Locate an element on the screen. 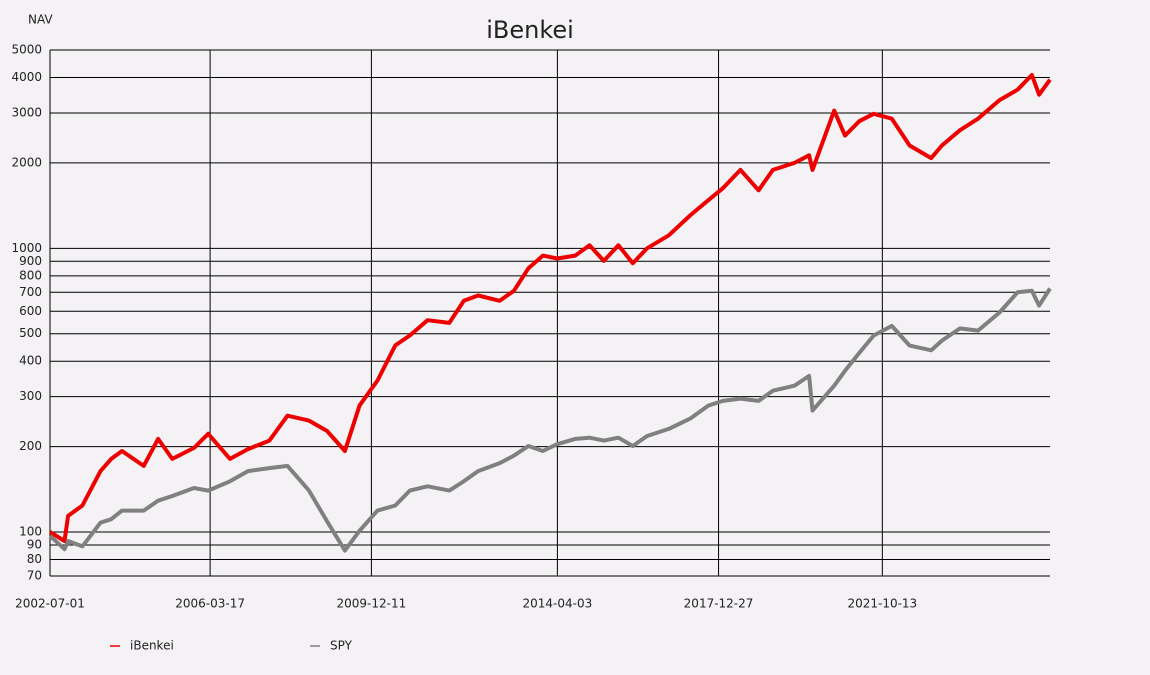 The width and height of the screenshot is (1150, 675). y-axis-label: NAV is located at coordinates (40, 20).